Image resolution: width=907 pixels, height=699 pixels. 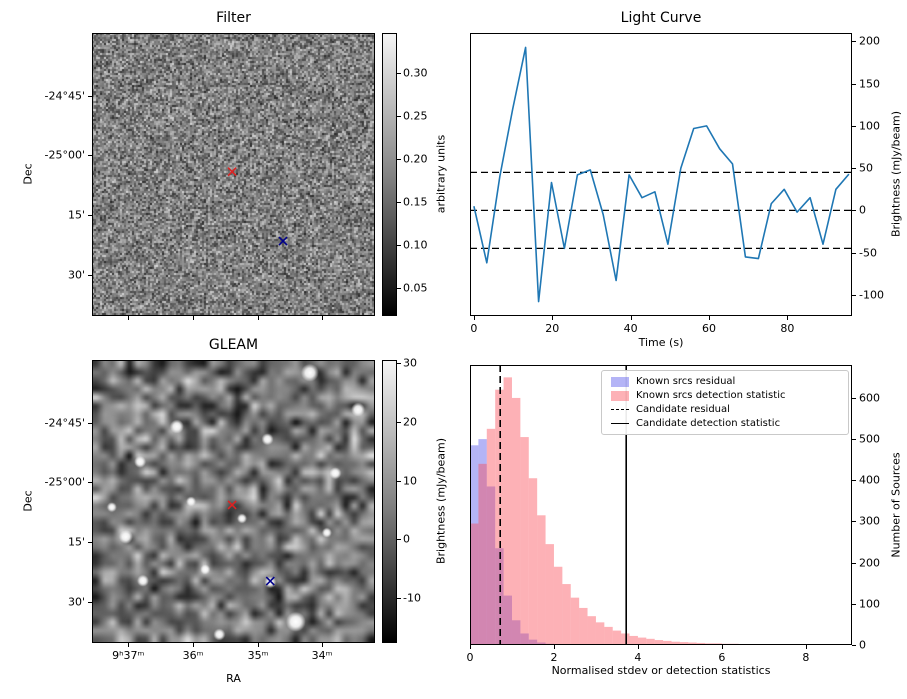 I want to click on histogram-ytick-label: 500, so click(x=869, y=439).